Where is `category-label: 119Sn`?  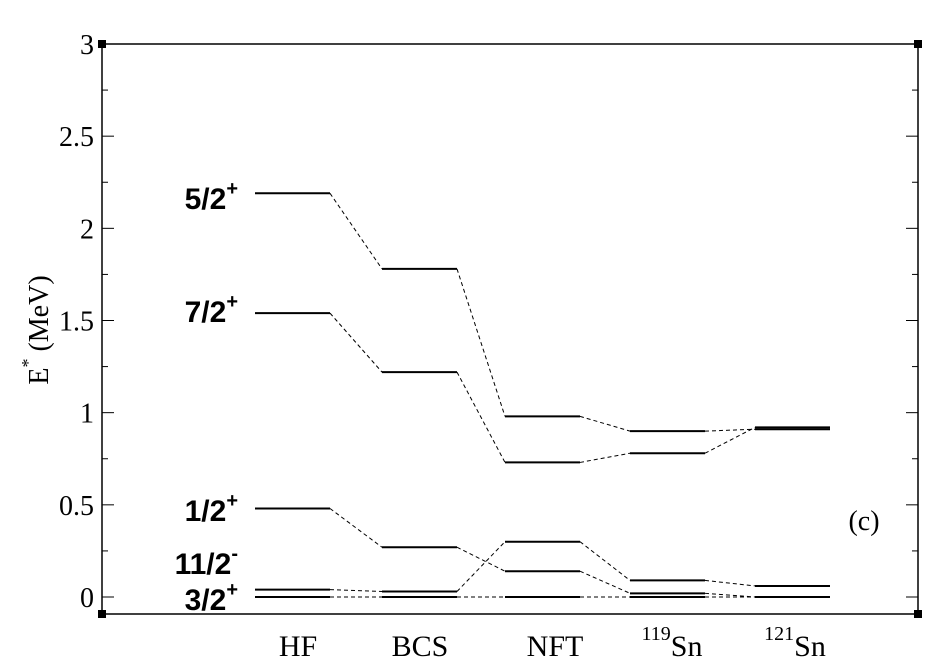 category-label: 119Sn is located at coordinates (672, 642).